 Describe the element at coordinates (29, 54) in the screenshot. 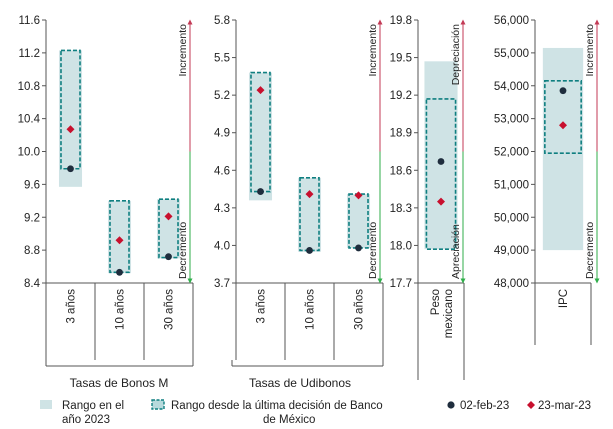

I see `y-tick-label: 11.2` at that location.